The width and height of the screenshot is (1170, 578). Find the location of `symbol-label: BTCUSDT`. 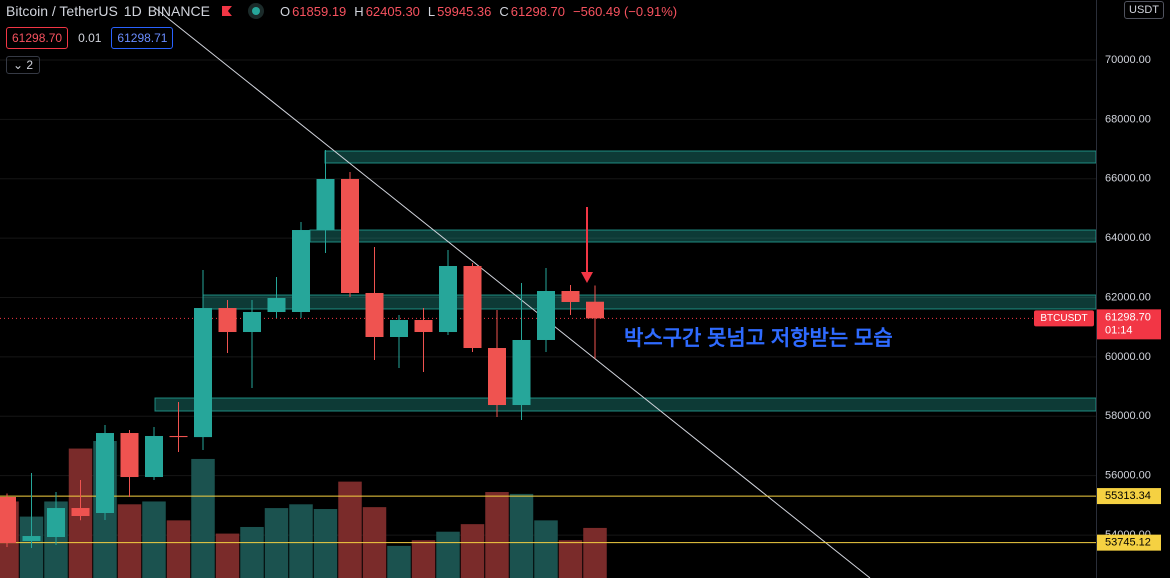

symbol-label: BTCUSDT is located at coordinates (1063, 318).